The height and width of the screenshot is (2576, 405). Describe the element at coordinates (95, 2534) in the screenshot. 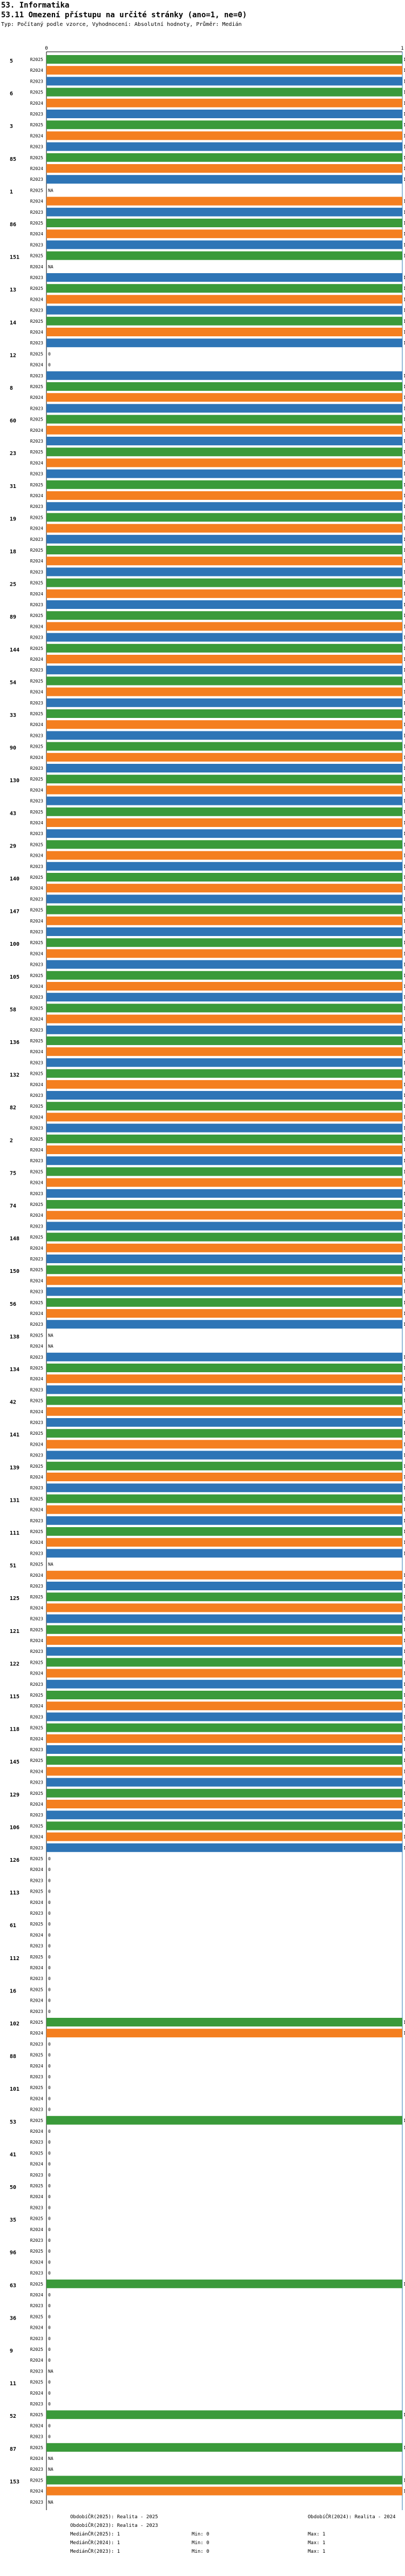

I see `legend-text: MediánČR(2025): 1` at that location.